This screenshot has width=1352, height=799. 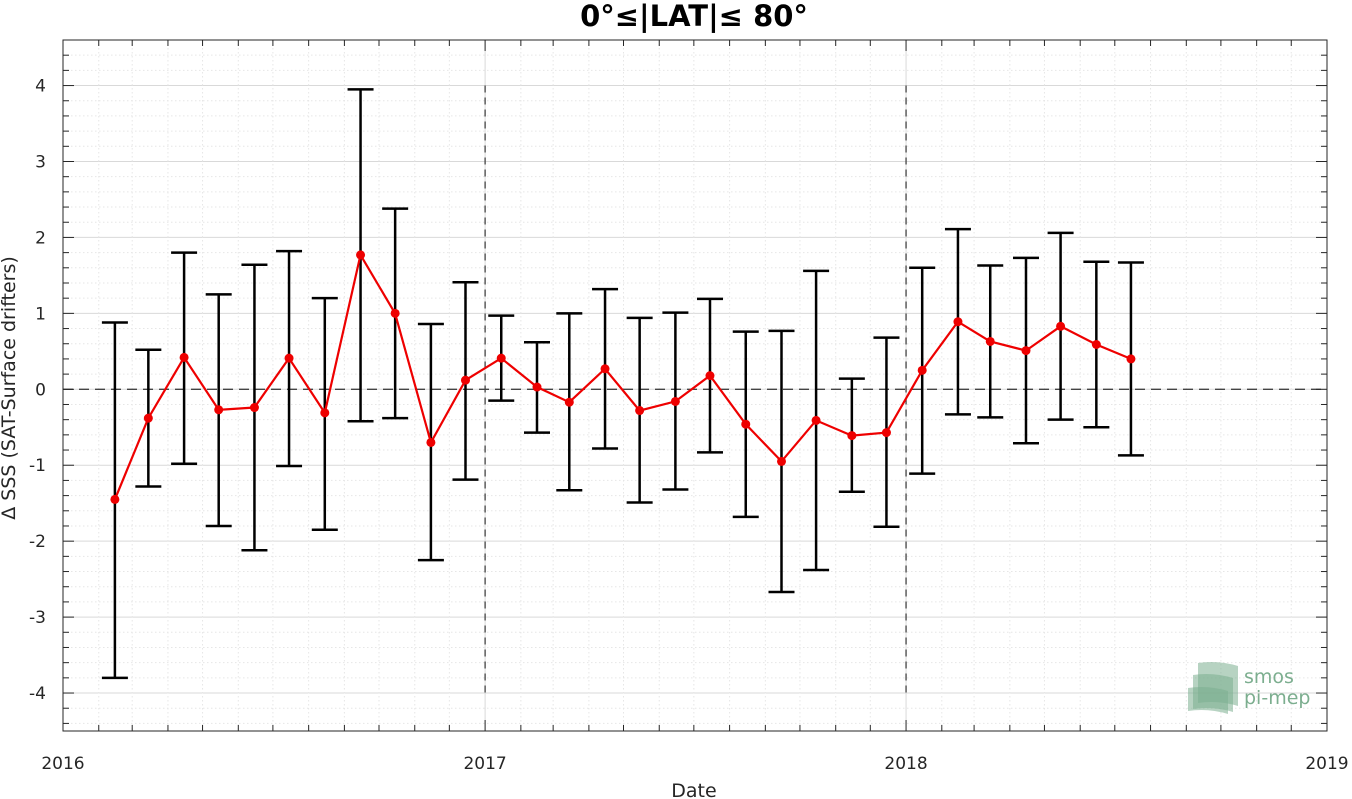 What do you see at coordinates (40, 87) in the screenshot?
I see `y-tick-label: 4` at bounding box center [40, 87].